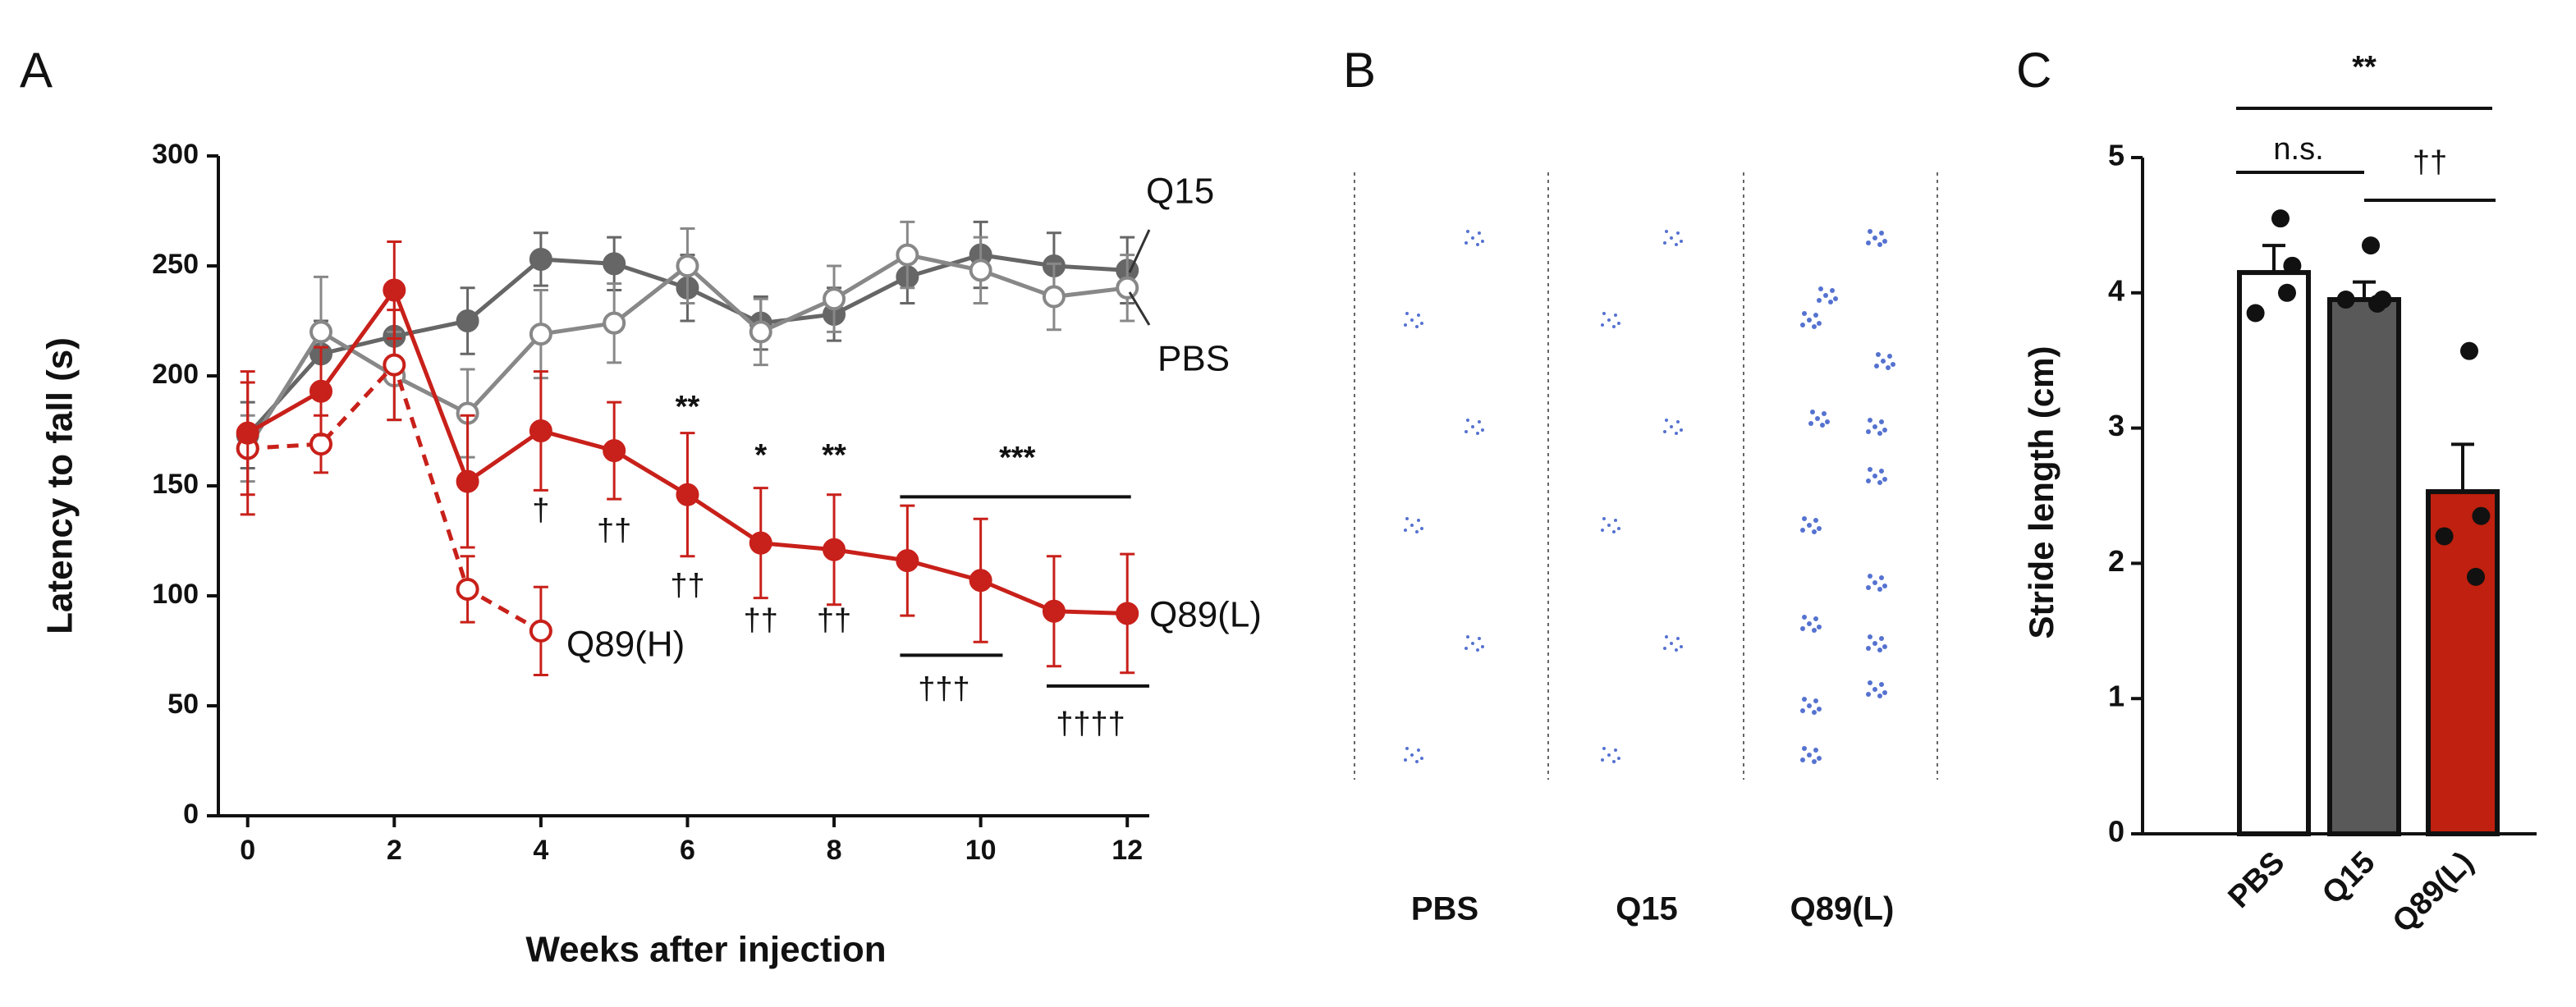  I want to click on leader-line, so click(1140, 251).